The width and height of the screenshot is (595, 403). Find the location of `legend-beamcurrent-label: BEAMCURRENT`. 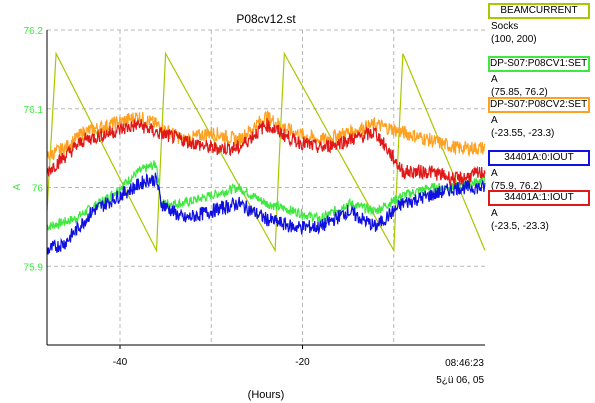

legend-beamcurrent-label: BEAMCURRENT is located at coordinates (539, 11).